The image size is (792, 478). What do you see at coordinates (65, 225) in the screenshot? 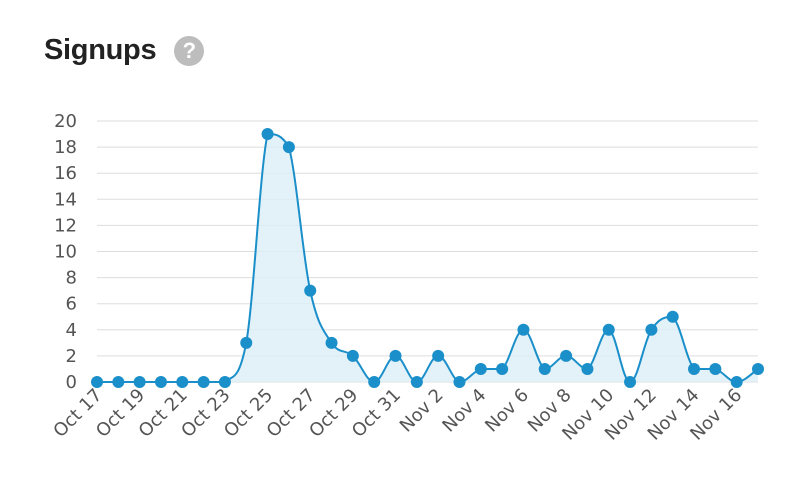
I see `y-tick-label: 12` at bounding box center [65, 225].